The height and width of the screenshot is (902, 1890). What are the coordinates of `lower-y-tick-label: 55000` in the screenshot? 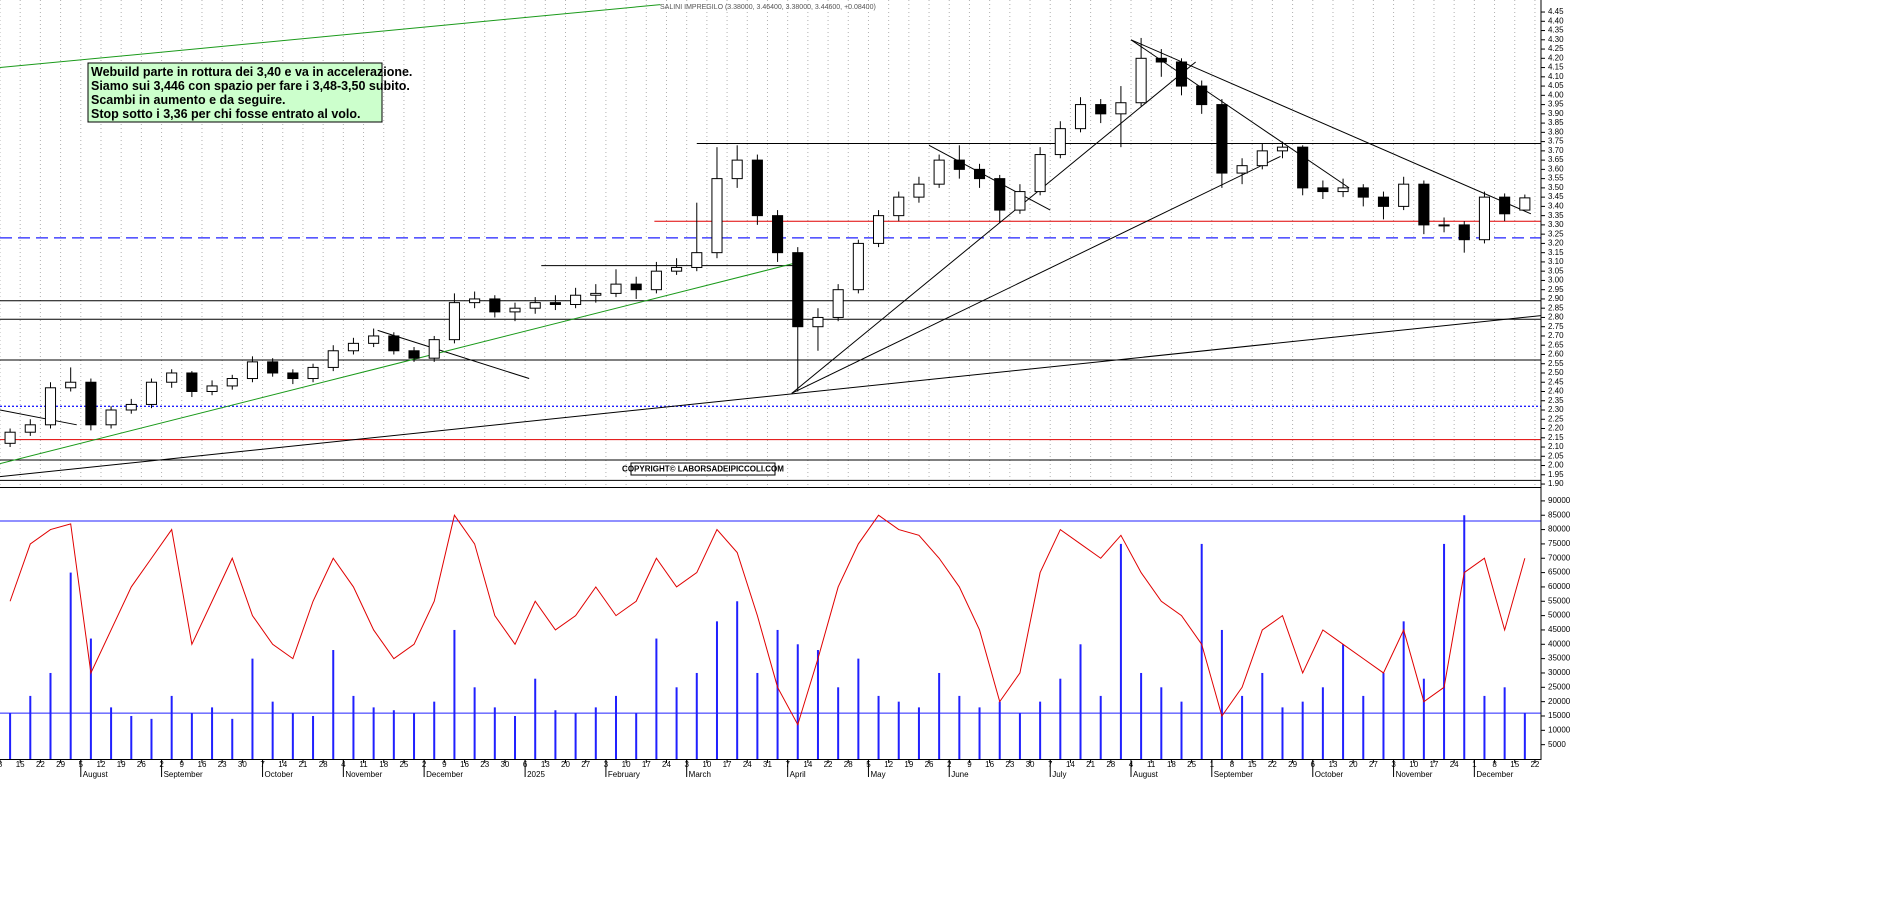 It's located at (1559, 600).